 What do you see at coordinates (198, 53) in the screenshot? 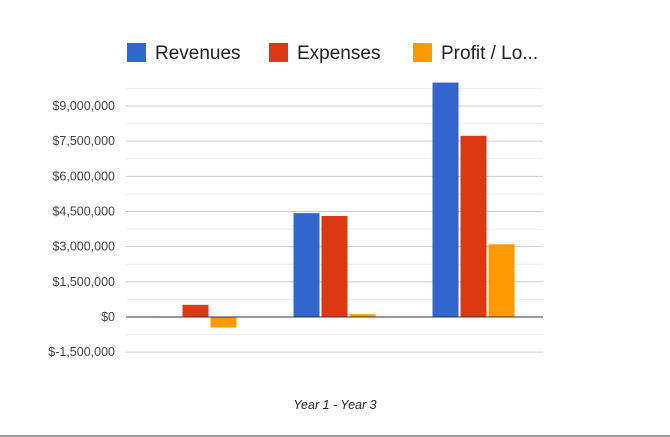
I see `legend-label-revenues: Revenues` at bounding box center [198, 53].